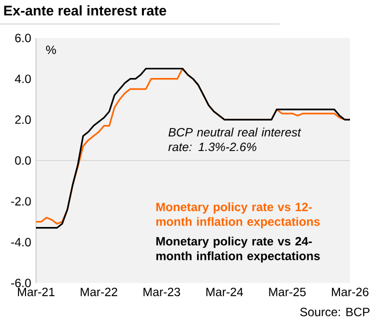 This screenshot has width=375, height=328. What do you see at coordinates (21, 242) in the screenshot?
I see `y-tick-label: -4.0` at bounding box center [21, 242].